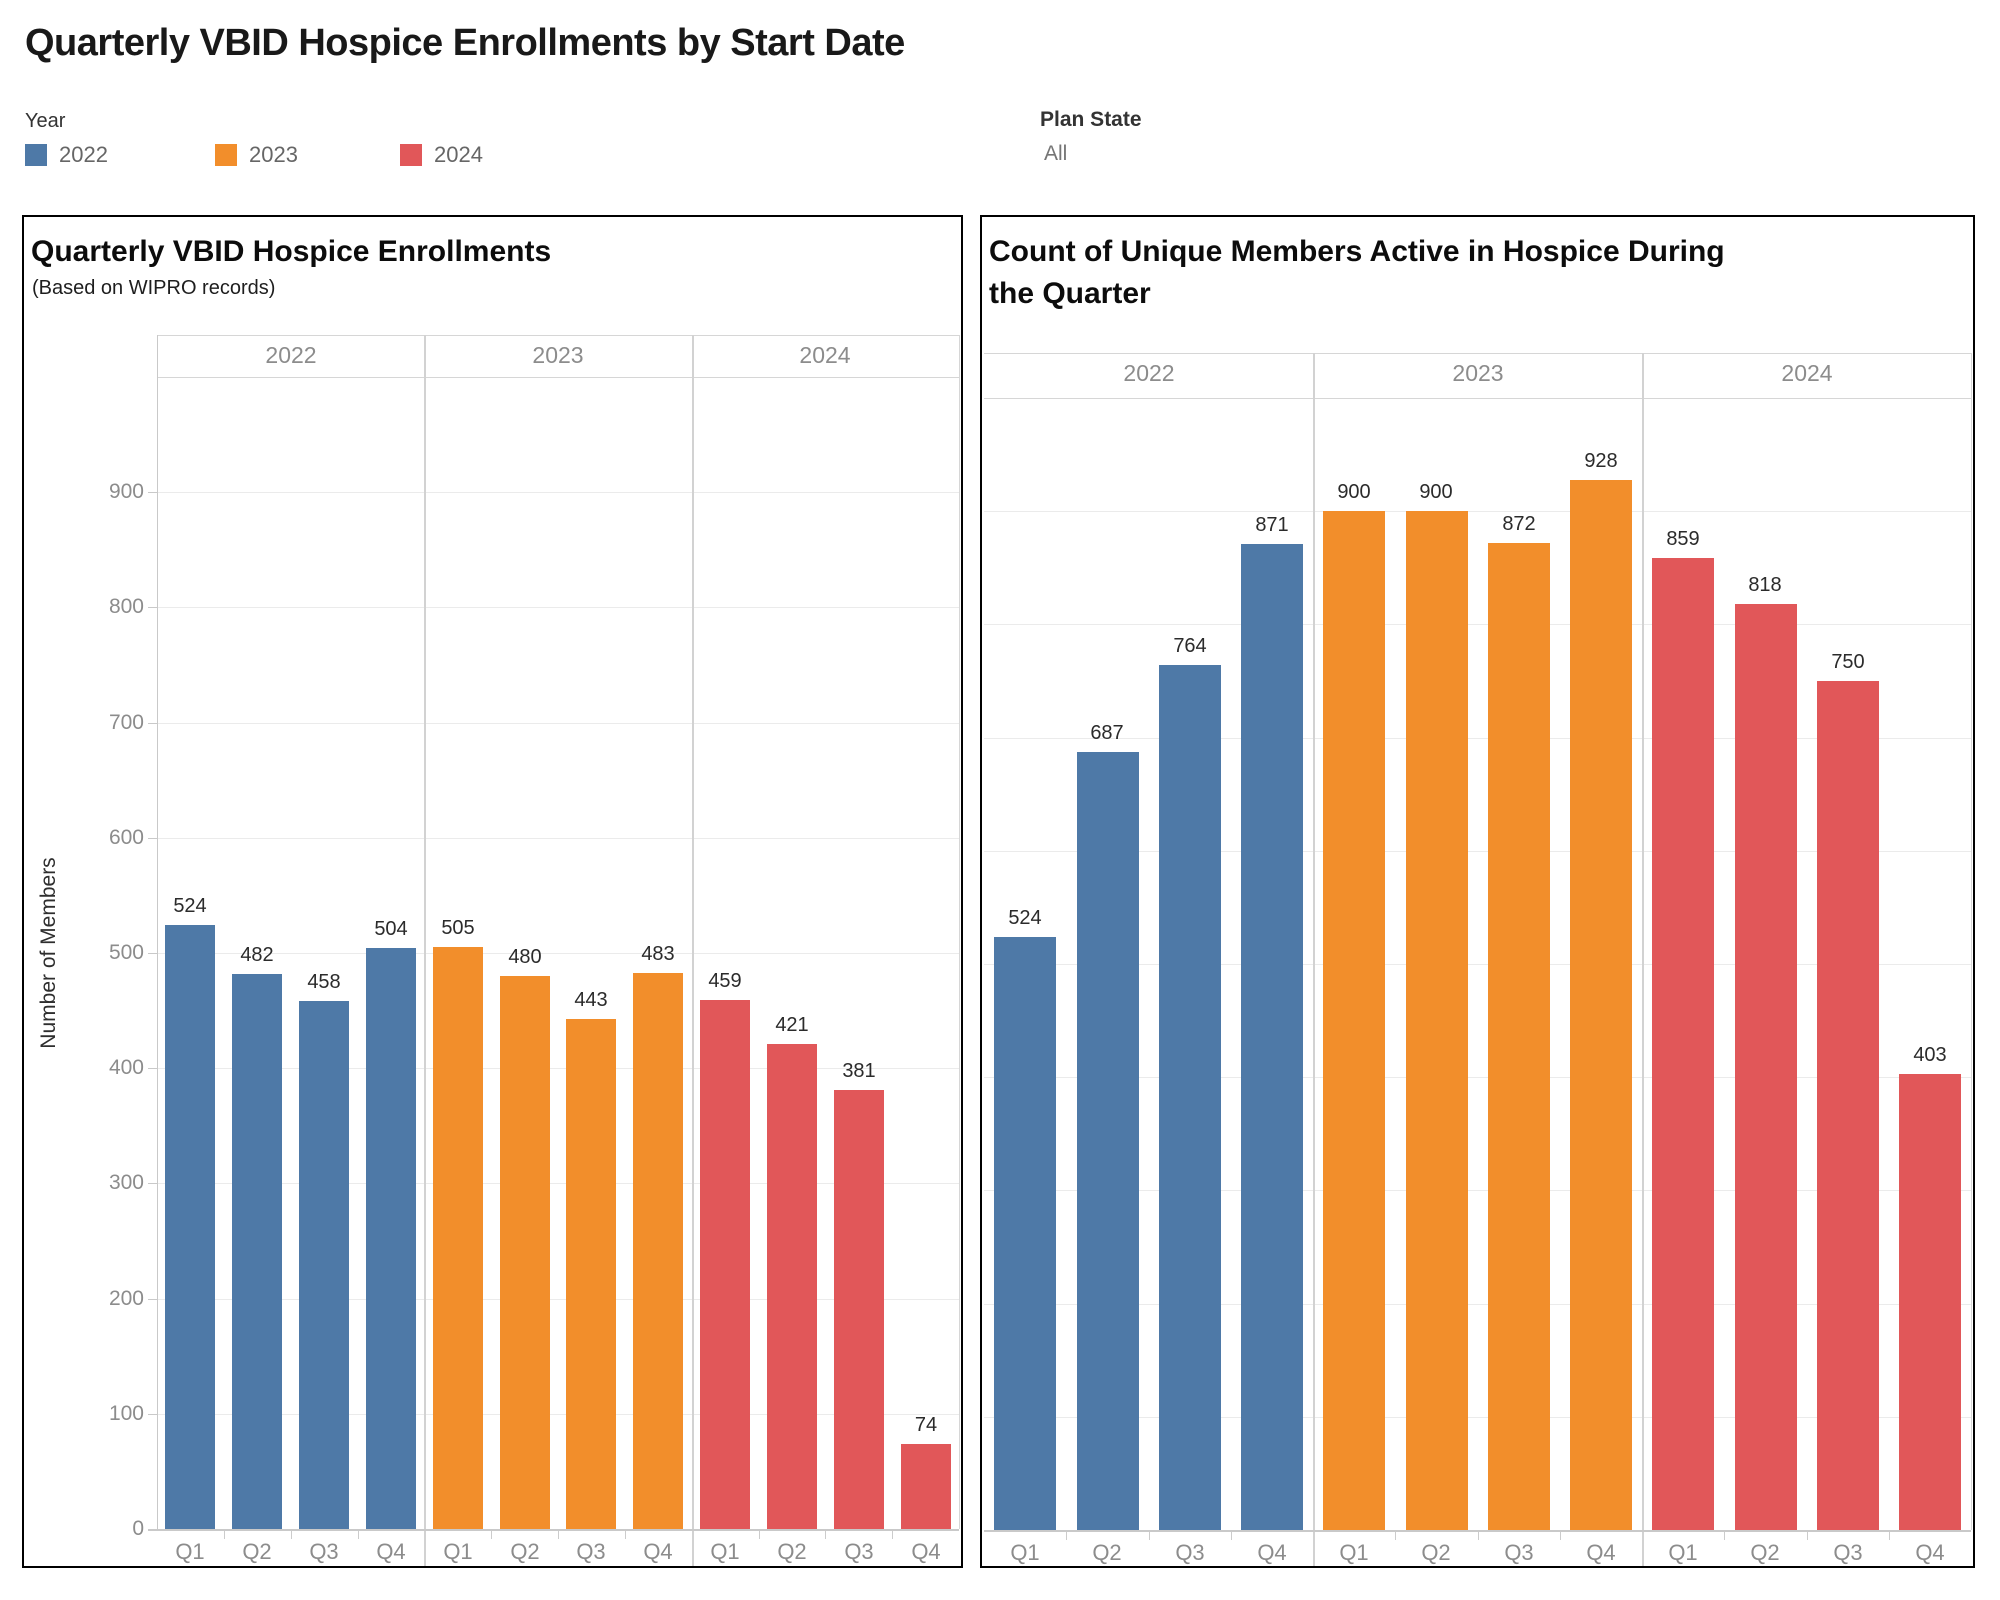 The height and width of the screenshot is (1600, 2000). Describe the element at coordinates (126, 1067) in the screenshot. I see `y-tick-label: 400` at that location.